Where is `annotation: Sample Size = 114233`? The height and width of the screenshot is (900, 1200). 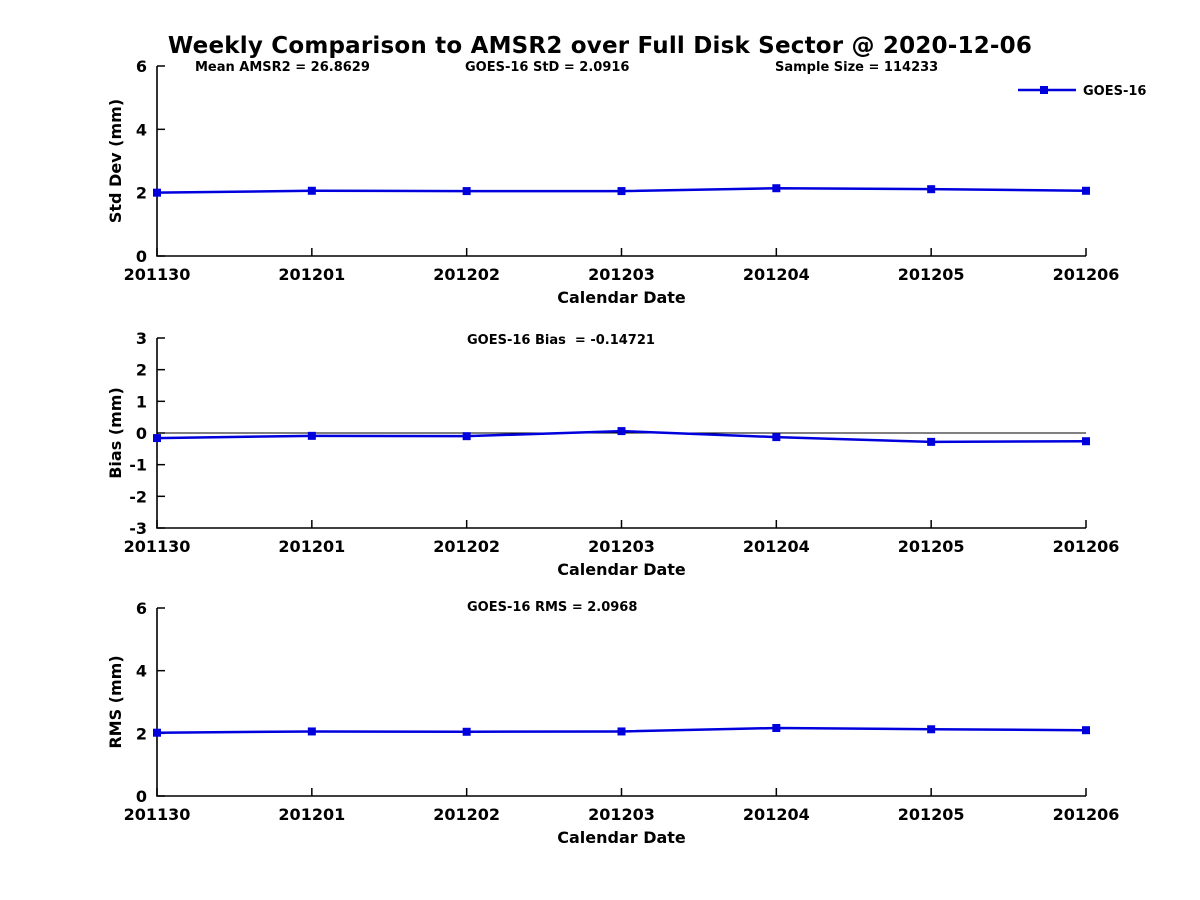
annotation: Sample Size = 114233 is located at coordinates (856, 67).